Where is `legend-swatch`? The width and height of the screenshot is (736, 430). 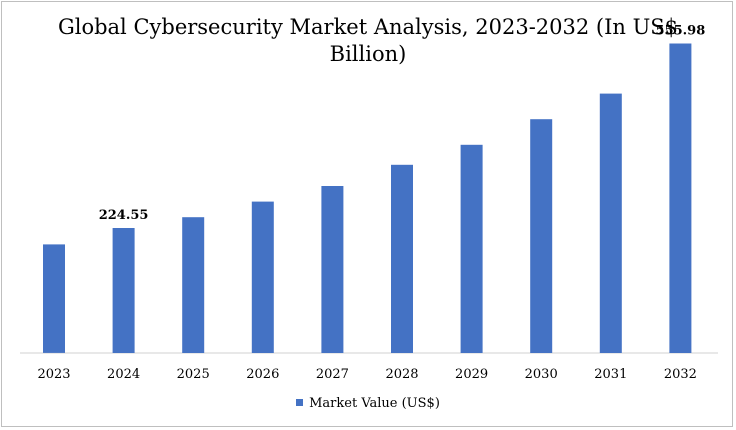
legend-swatch is located at coordinates (300, 402).